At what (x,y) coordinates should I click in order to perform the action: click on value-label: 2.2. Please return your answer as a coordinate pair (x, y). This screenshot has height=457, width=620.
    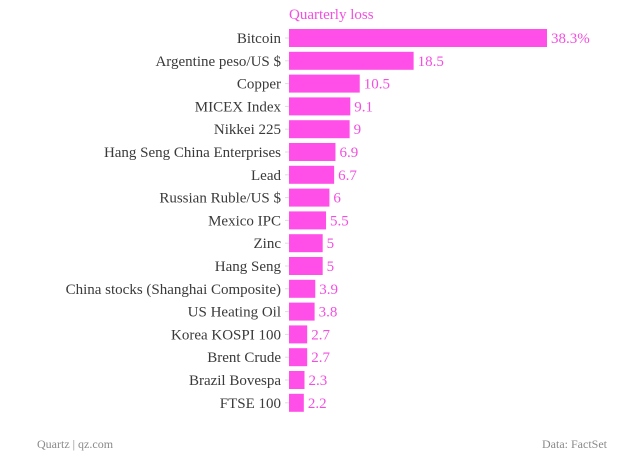
    Looking at the image, I should click on (317, 404).